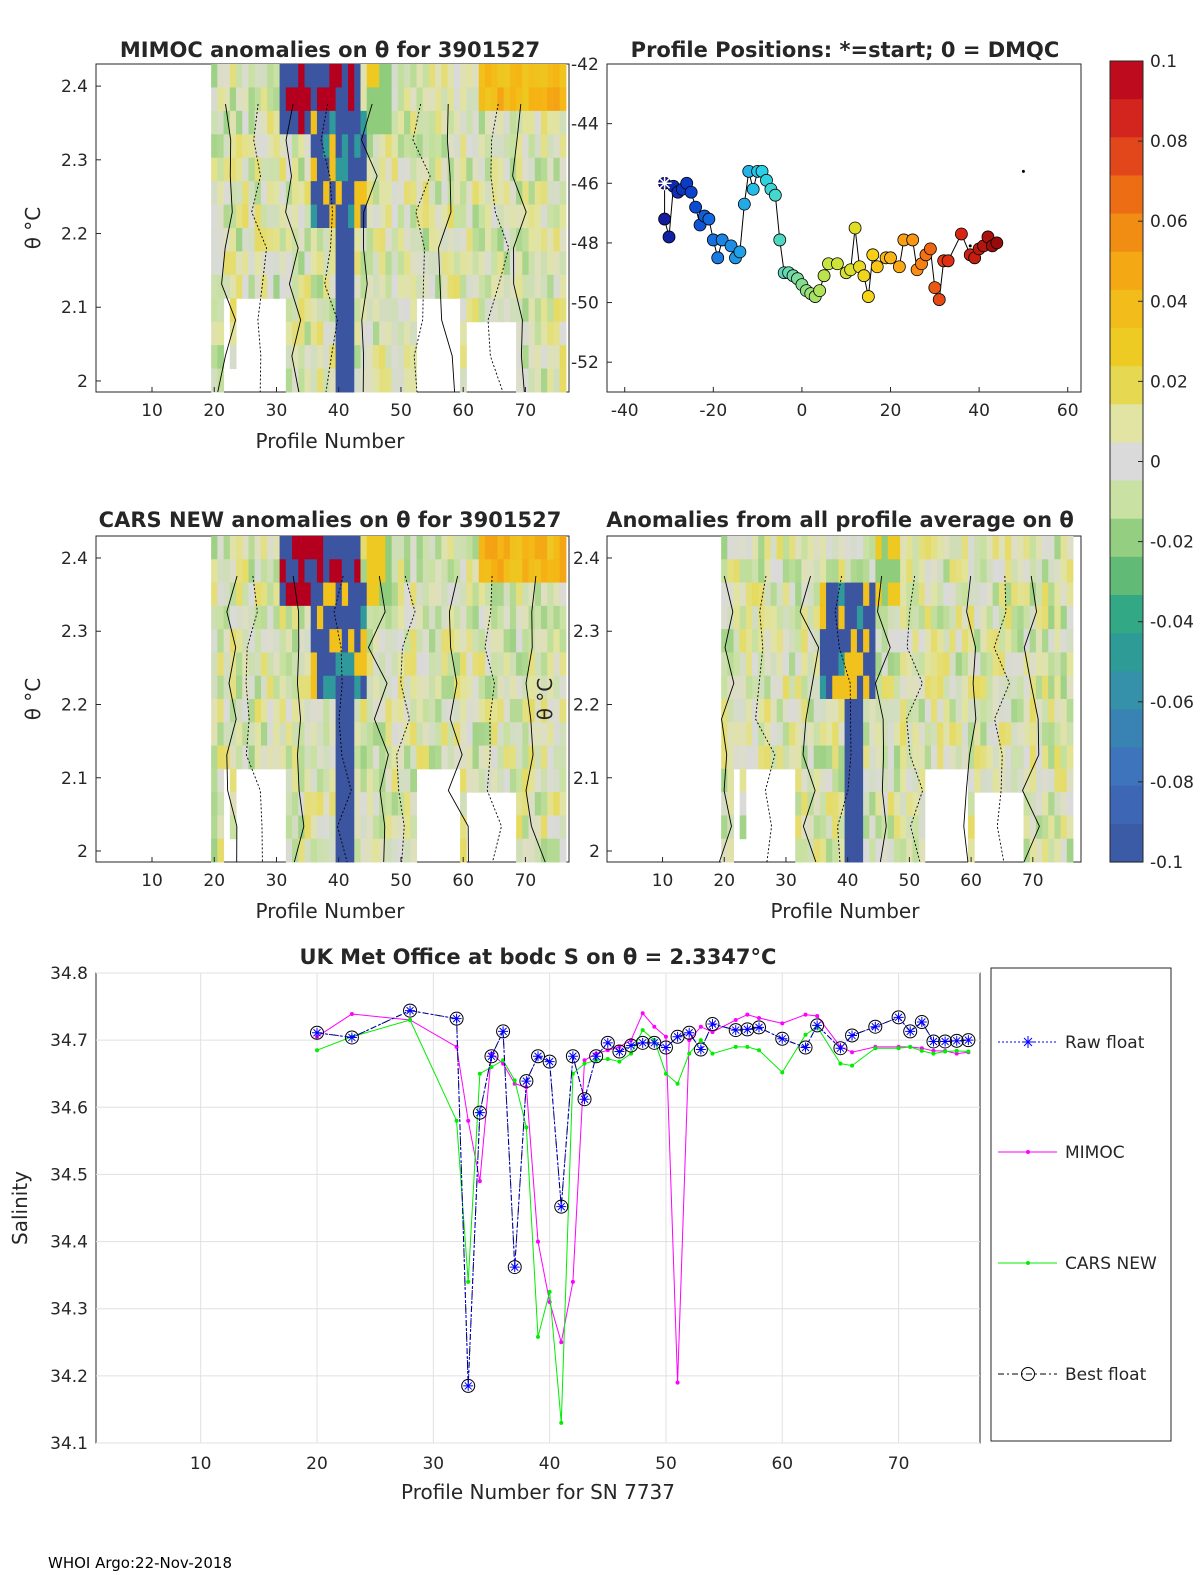 Image resolution: width=1200 pixels, height=1575 pixels. I want to click on x-tick-label: 30, so click(433, 1464).